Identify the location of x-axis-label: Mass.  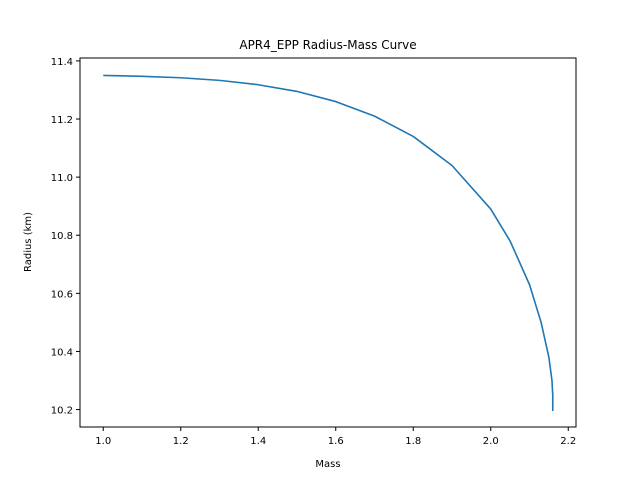
(327, 464).